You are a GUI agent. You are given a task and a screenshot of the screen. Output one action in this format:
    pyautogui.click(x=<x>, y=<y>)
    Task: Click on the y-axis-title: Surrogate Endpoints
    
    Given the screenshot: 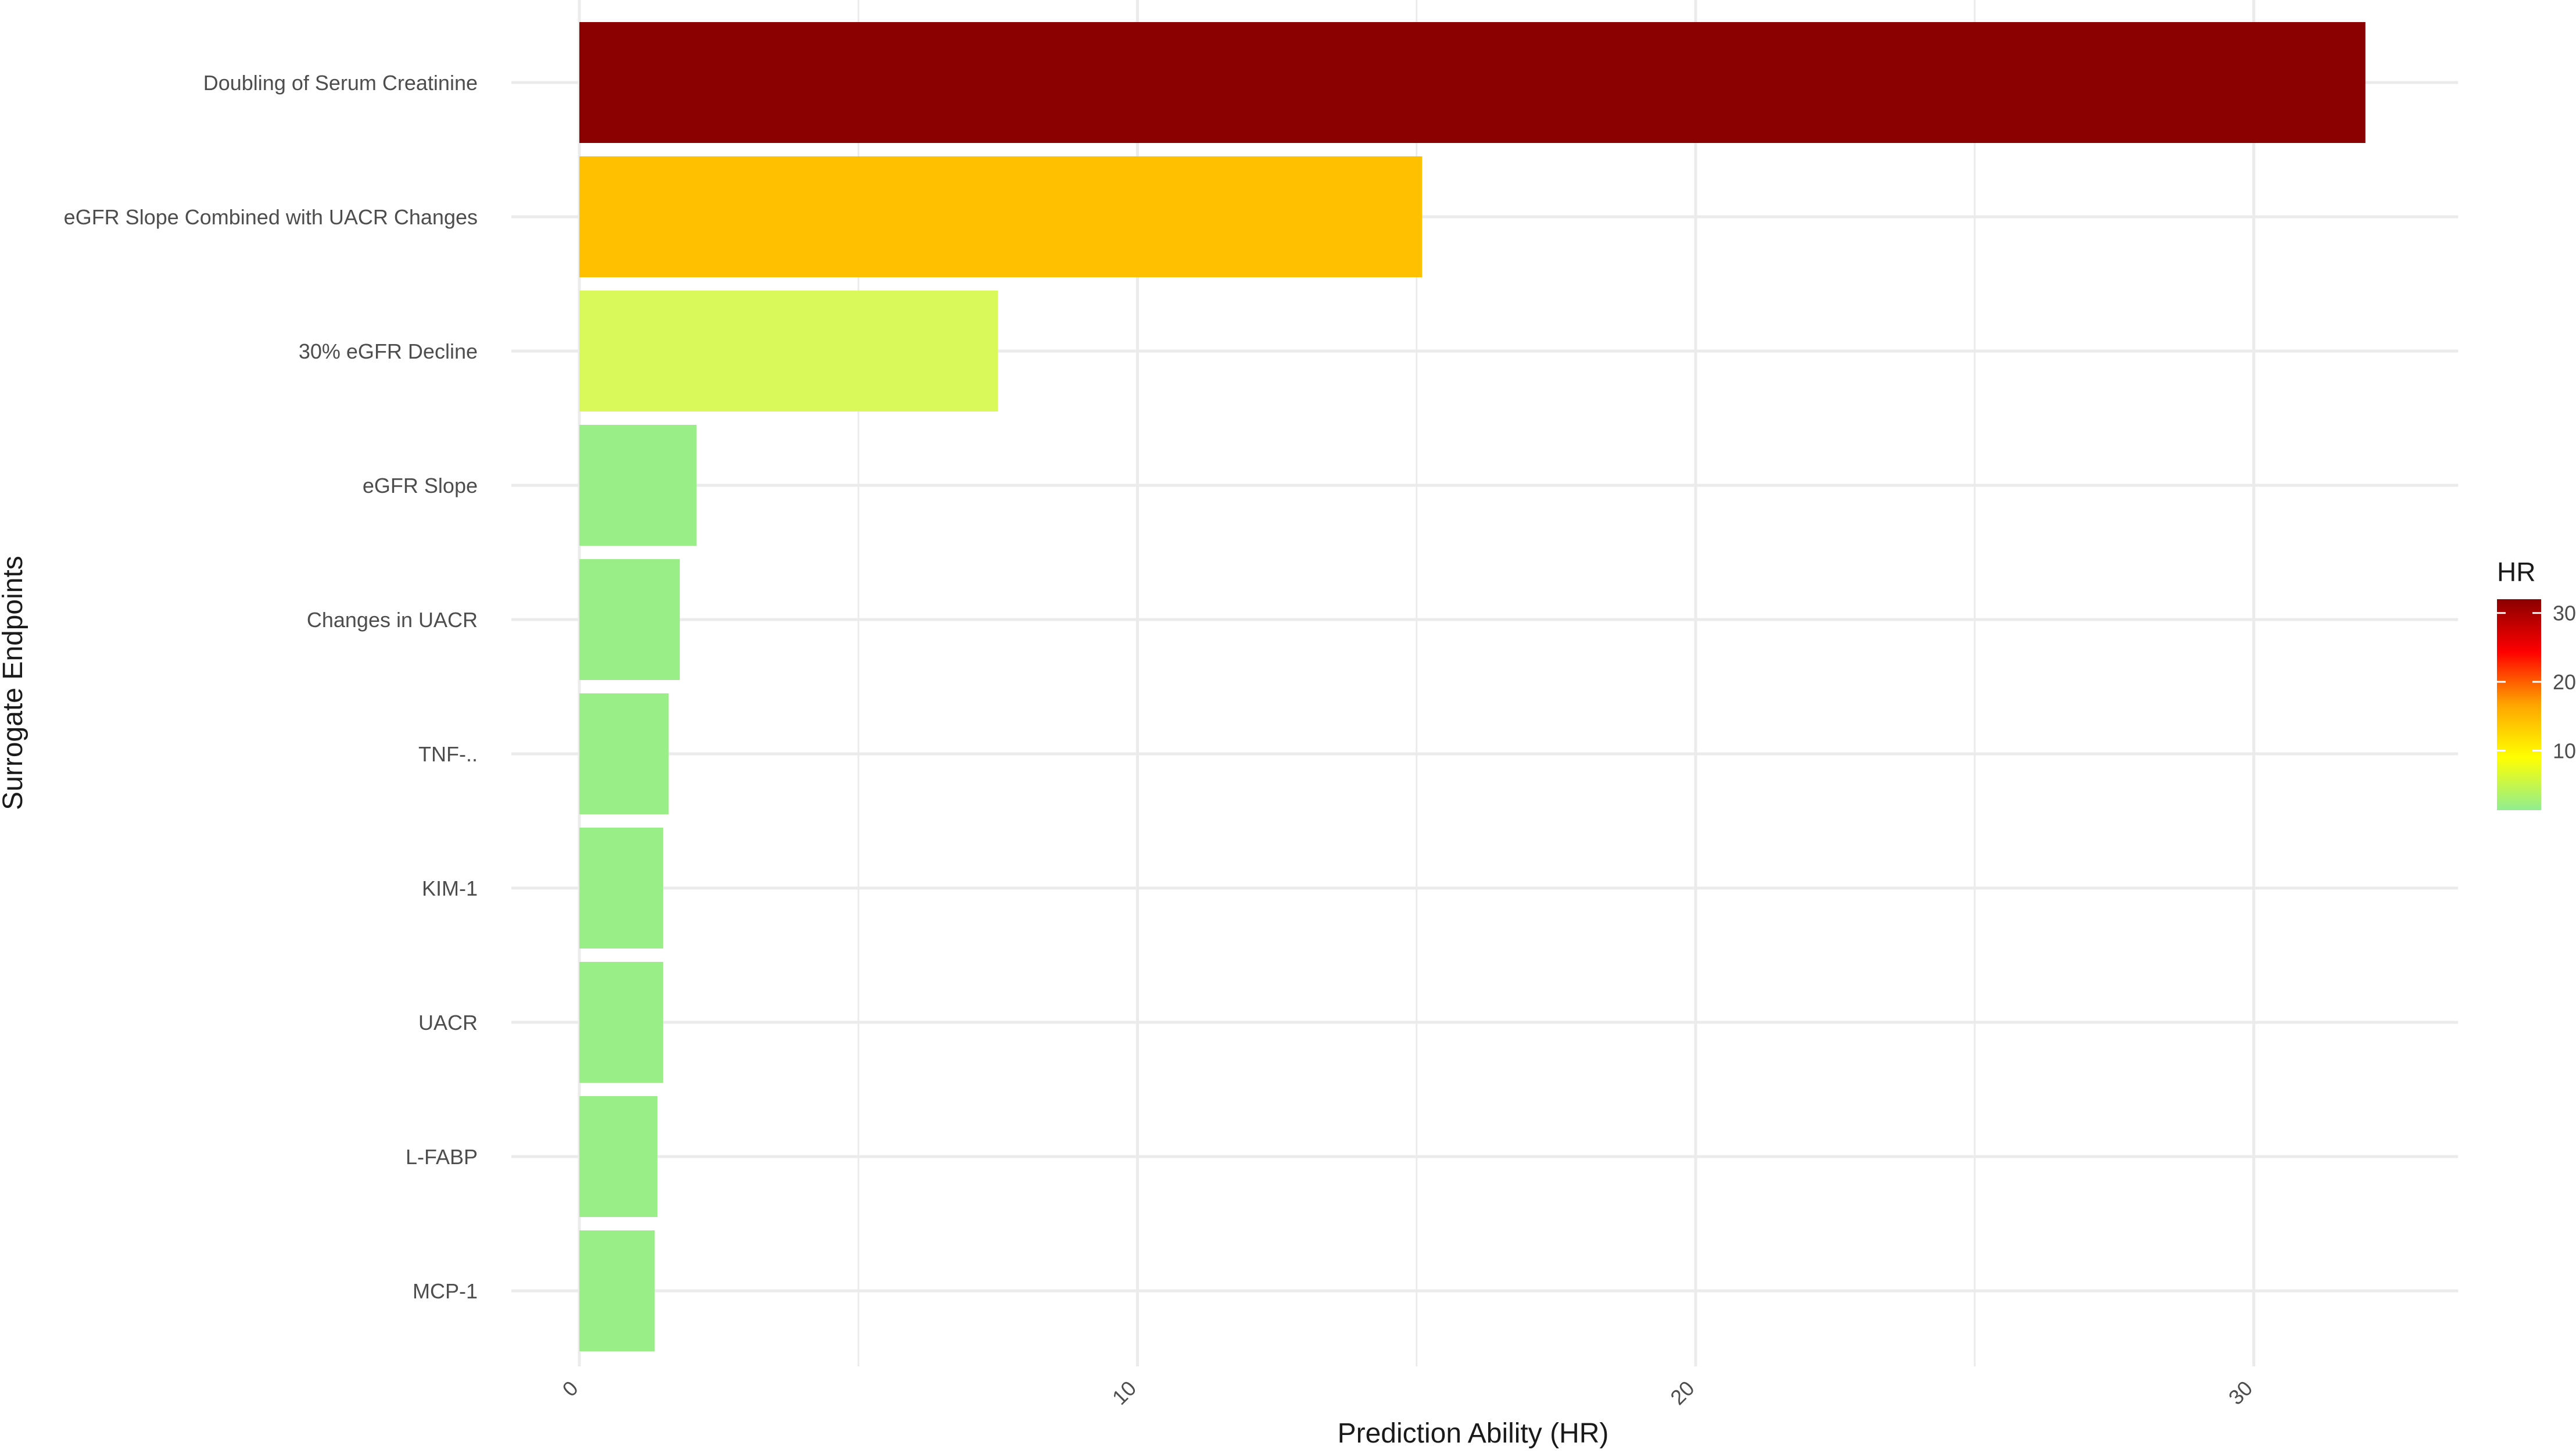 What is the action you would take?
    pyautogui.click(x=14, y=683)
    